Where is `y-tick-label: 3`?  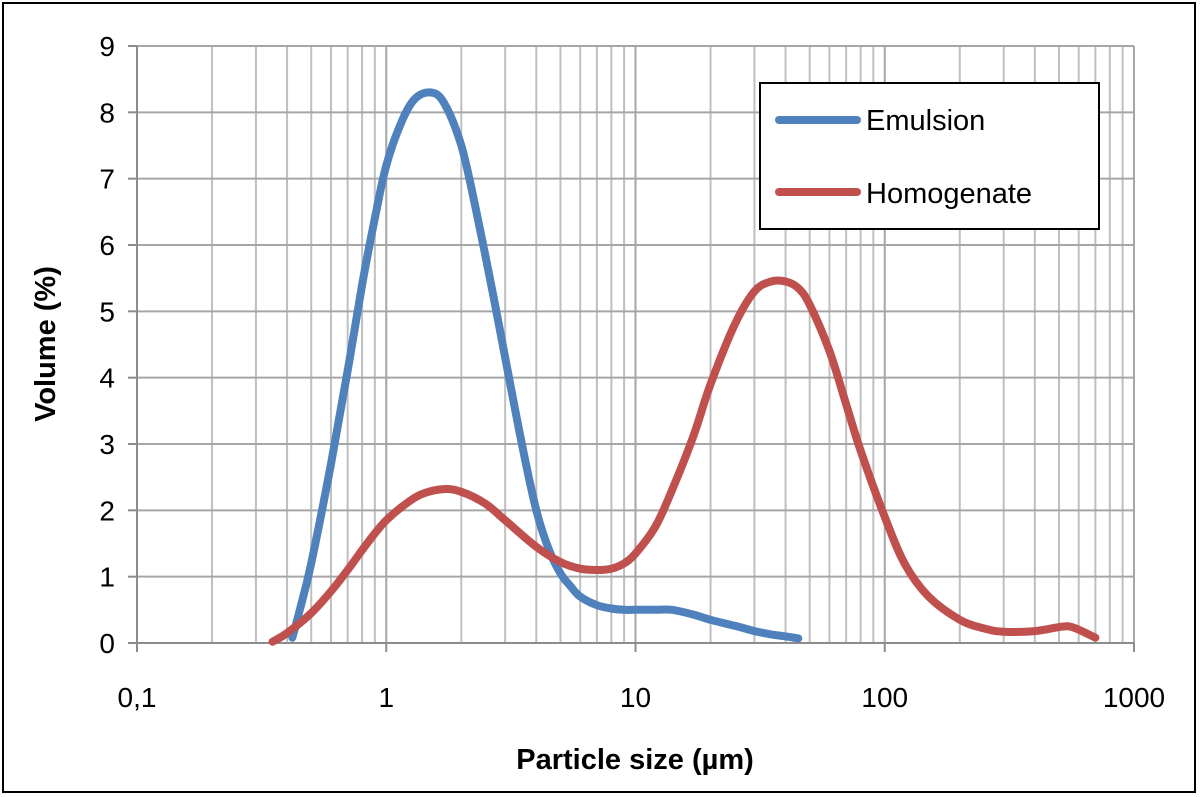
y-tick-label: 3 is located at coordinates (107, 444).